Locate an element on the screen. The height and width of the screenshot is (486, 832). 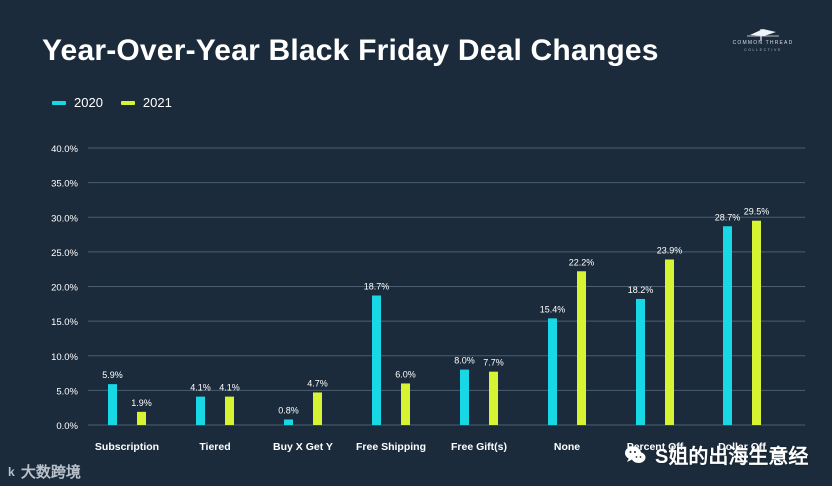
brand-logo: COMMON THREAD COLLECTIVE is located at coordinates (763, 46).